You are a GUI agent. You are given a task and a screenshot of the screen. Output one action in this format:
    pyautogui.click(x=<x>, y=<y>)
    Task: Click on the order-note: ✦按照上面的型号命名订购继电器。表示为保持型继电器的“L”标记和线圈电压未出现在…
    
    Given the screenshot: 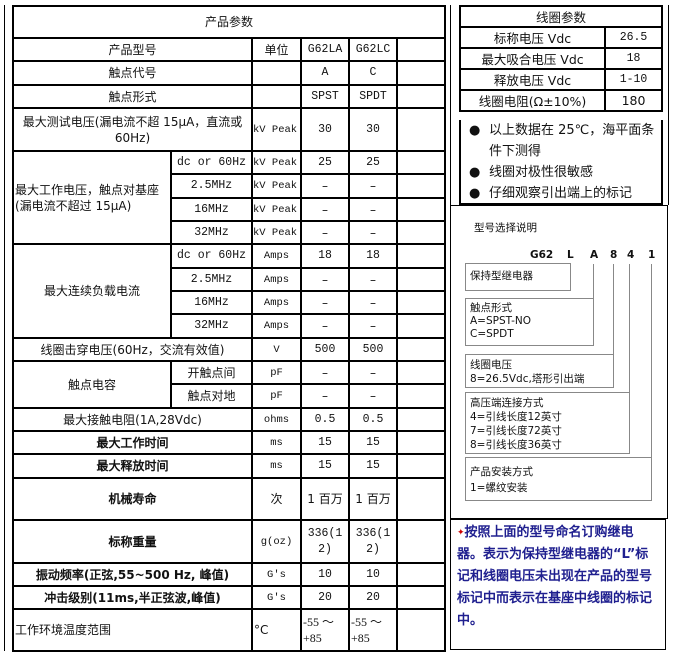 What is the action you would take?
    pyautogui.click(x=558, y=584)
    